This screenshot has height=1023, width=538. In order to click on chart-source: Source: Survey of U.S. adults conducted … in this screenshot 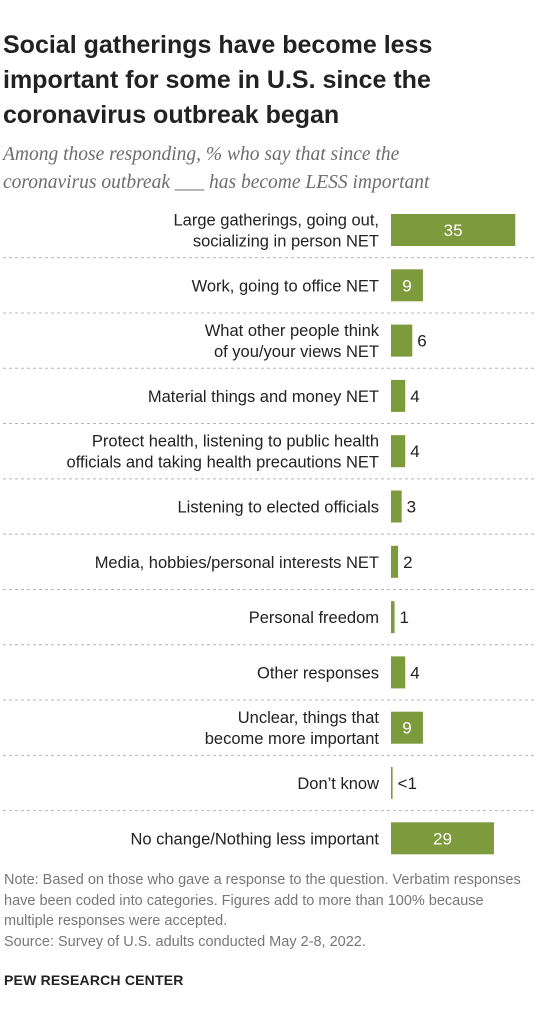, I will do `click(185, 942)`.